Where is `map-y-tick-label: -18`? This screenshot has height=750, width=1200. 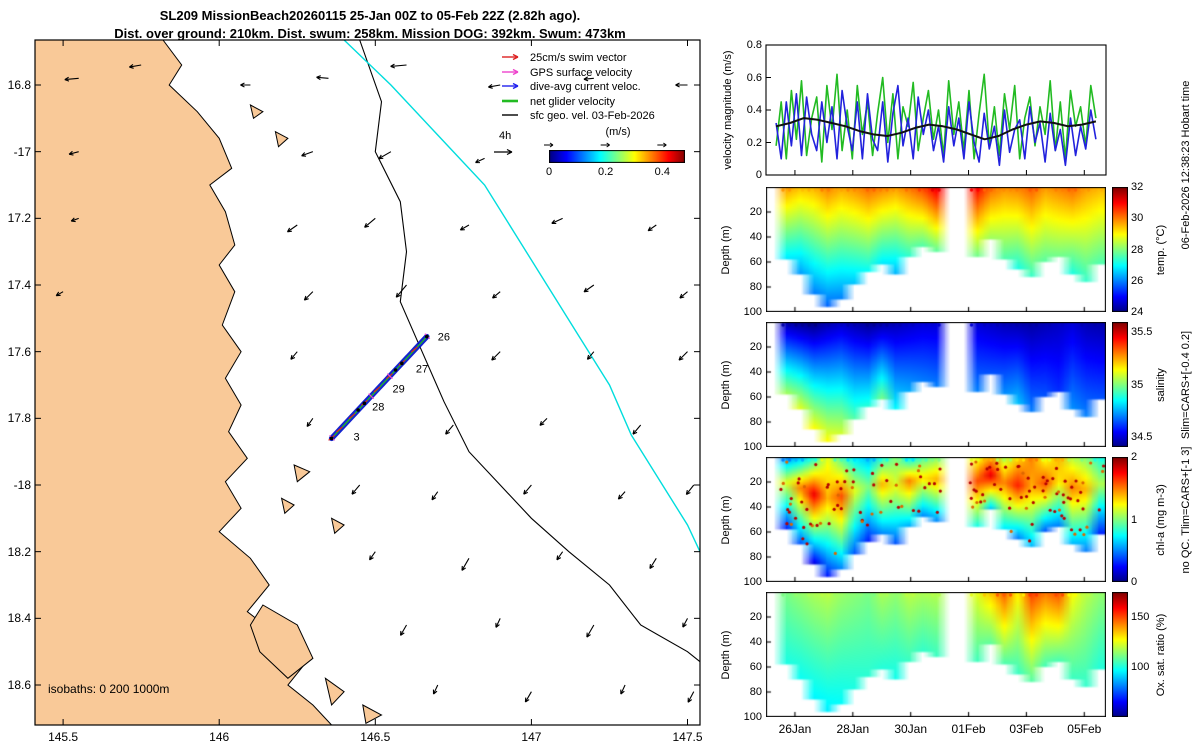 map-y-tick-label: -18 is located at coordinates (22, 485).